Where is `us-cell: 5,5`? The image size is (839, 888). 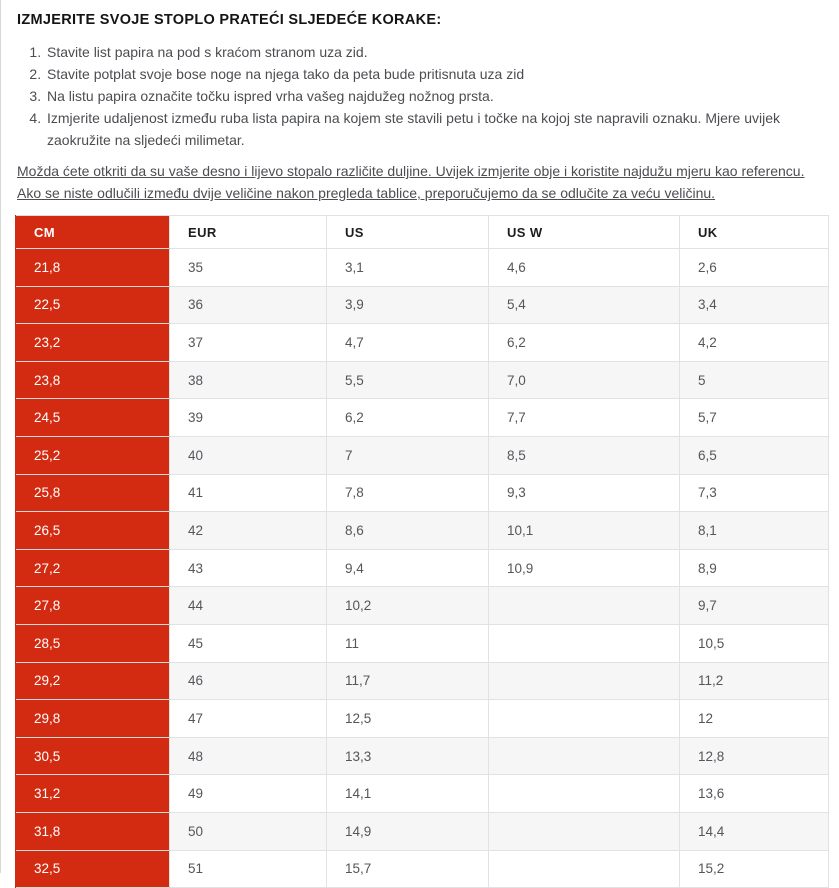 us-cell: 5,5 is located at coordinates (407, 380).